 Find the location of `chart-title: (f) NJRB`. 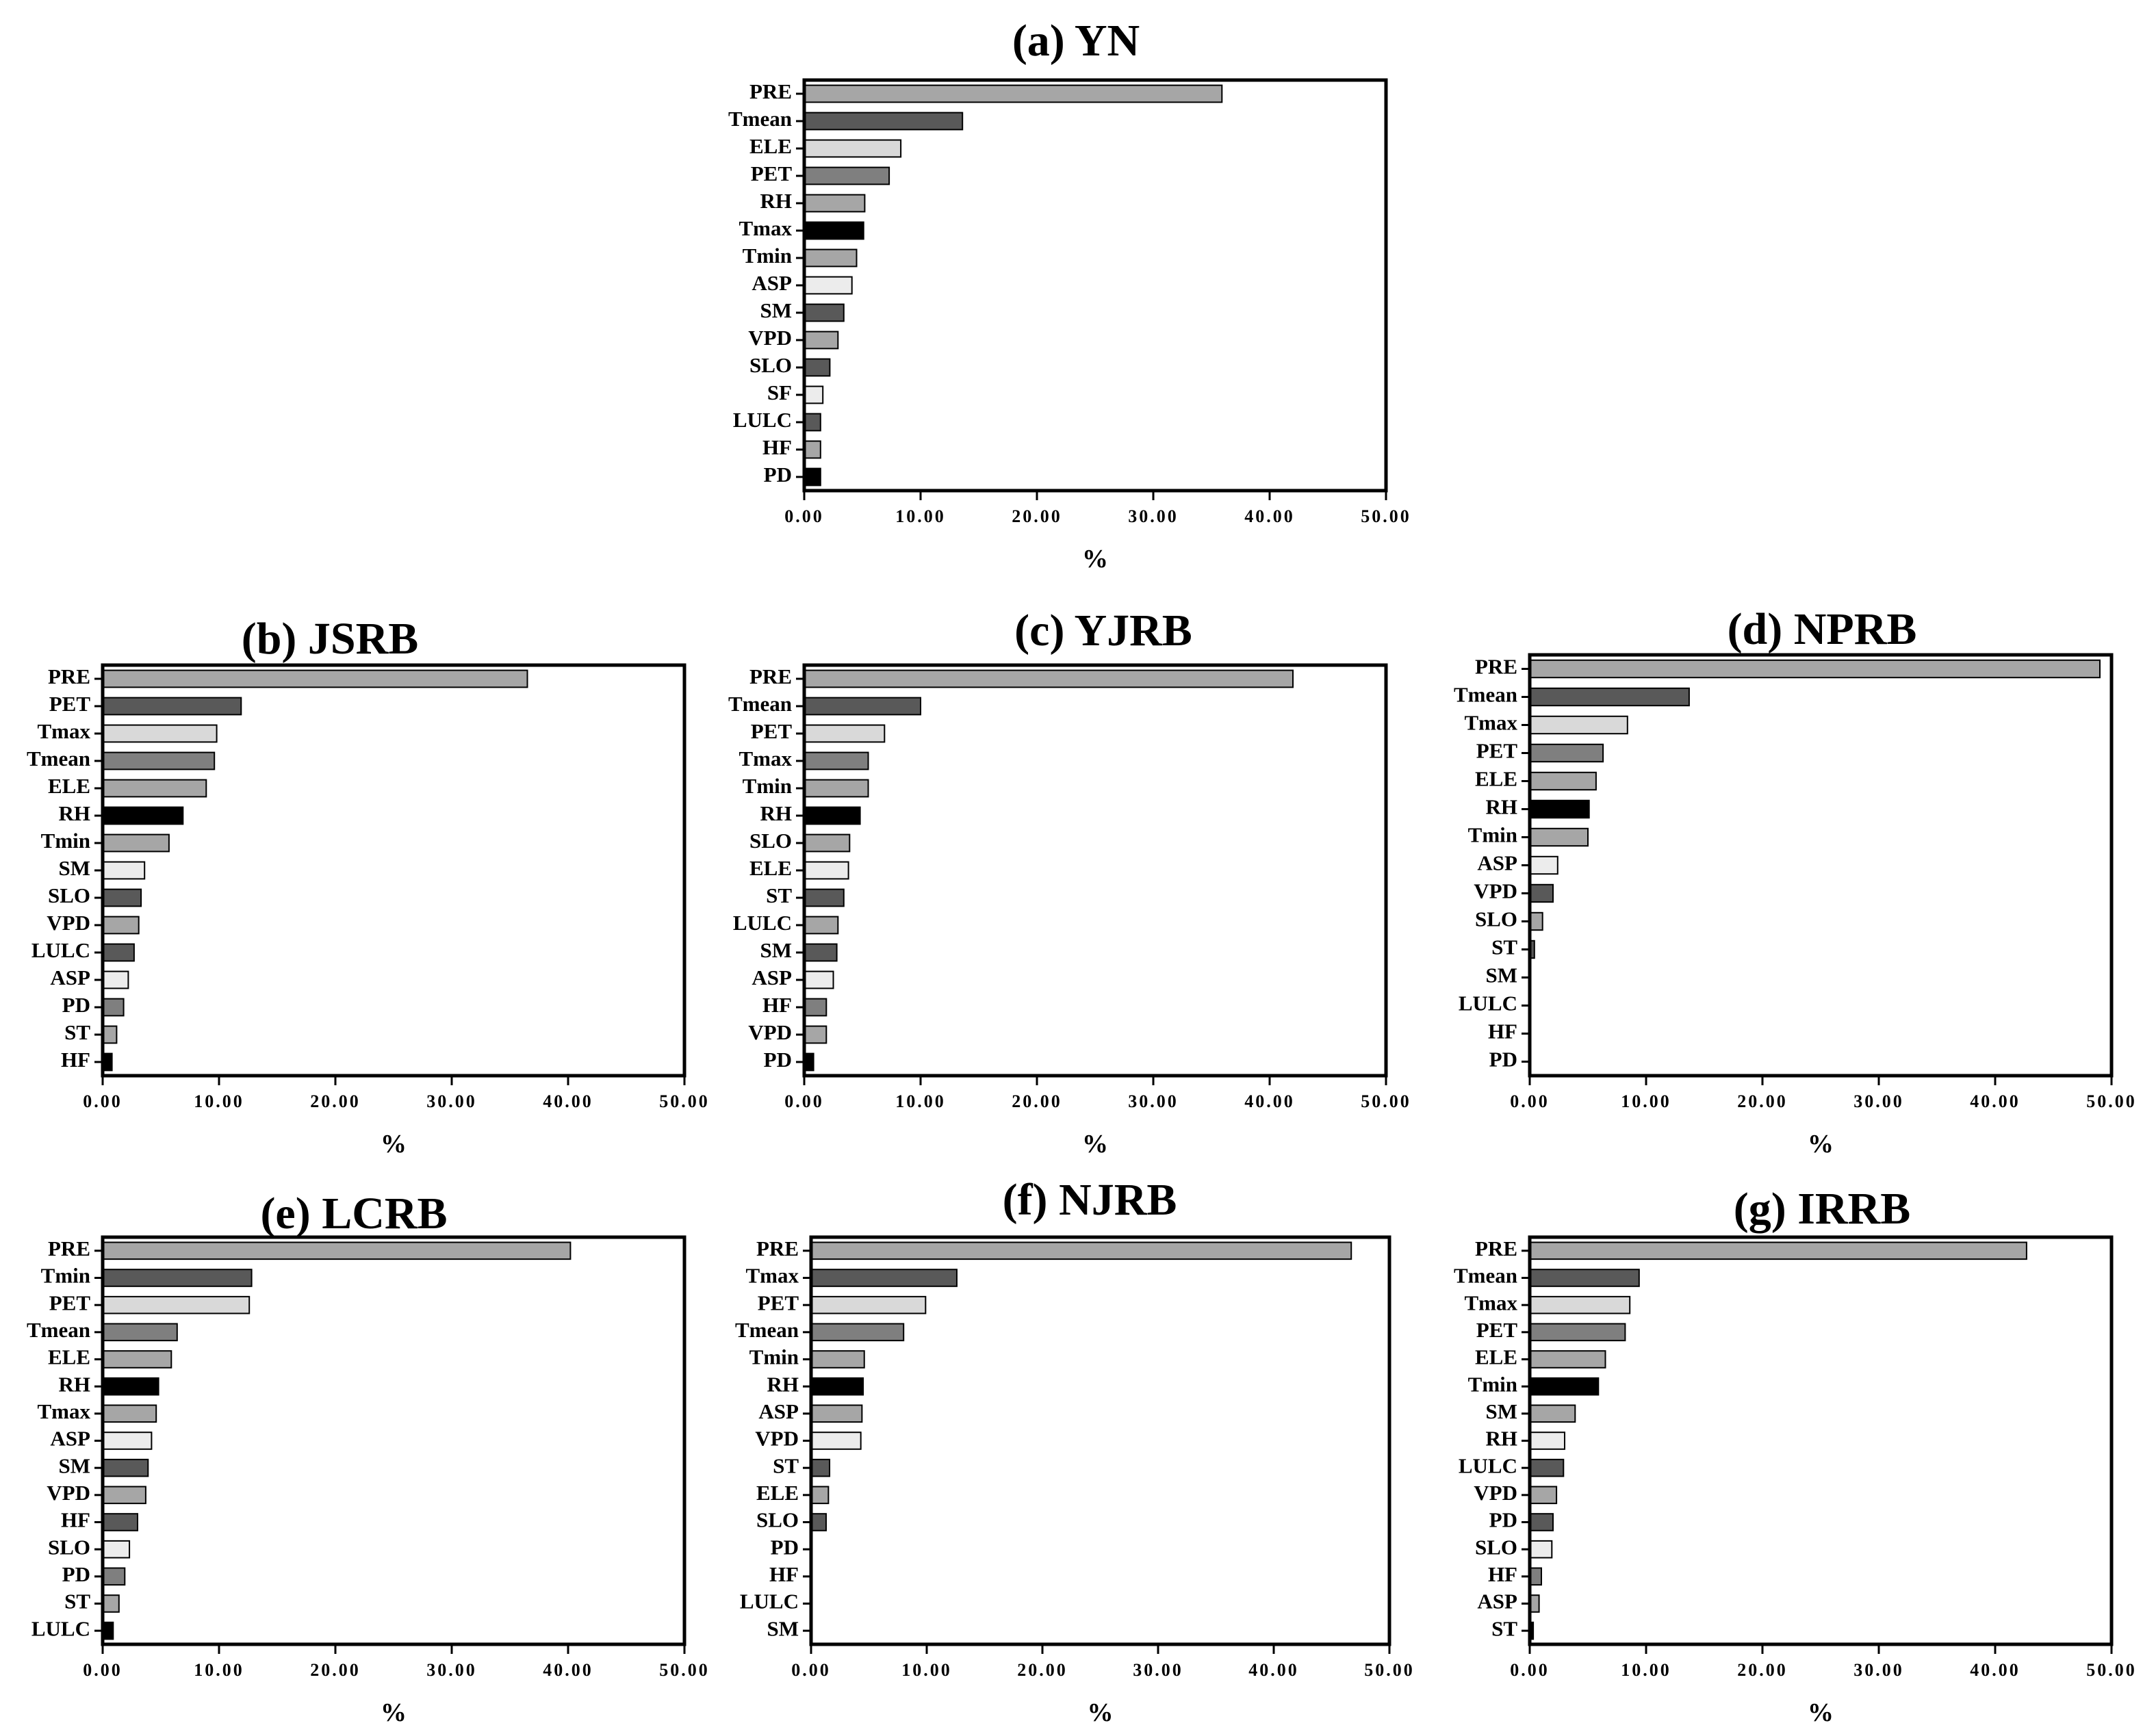

chart-title: (f) NJRB is located at coordinates (1090, 1200).